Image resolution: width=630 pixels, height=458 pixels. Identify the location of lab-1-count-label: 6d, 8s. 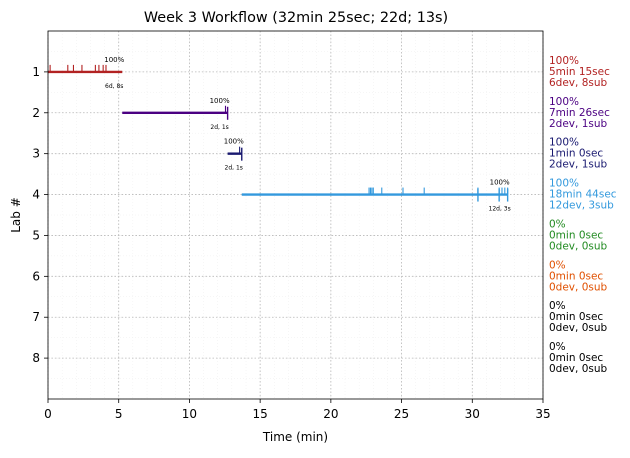
(114, 86).